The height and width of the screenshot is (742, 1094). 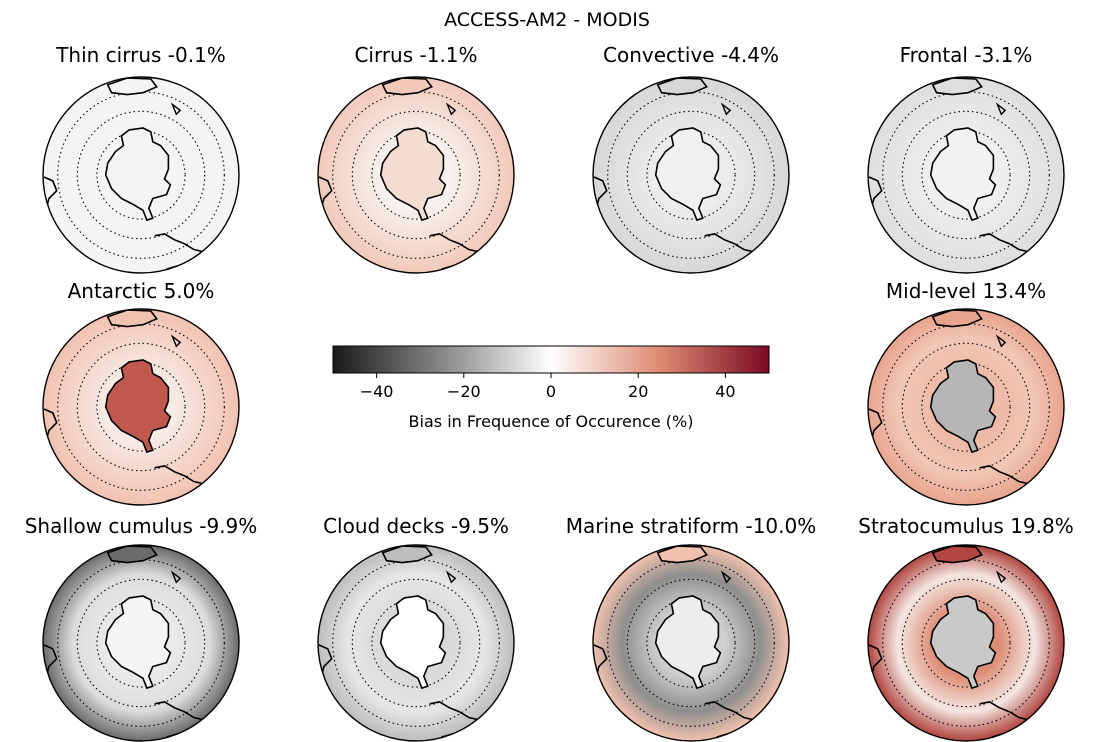 What do you see at coordinates (415, 55) in the screenshot?
I see `panel-title-cirrus: Cirrus -1.1%` at bounding box center [415, 55].